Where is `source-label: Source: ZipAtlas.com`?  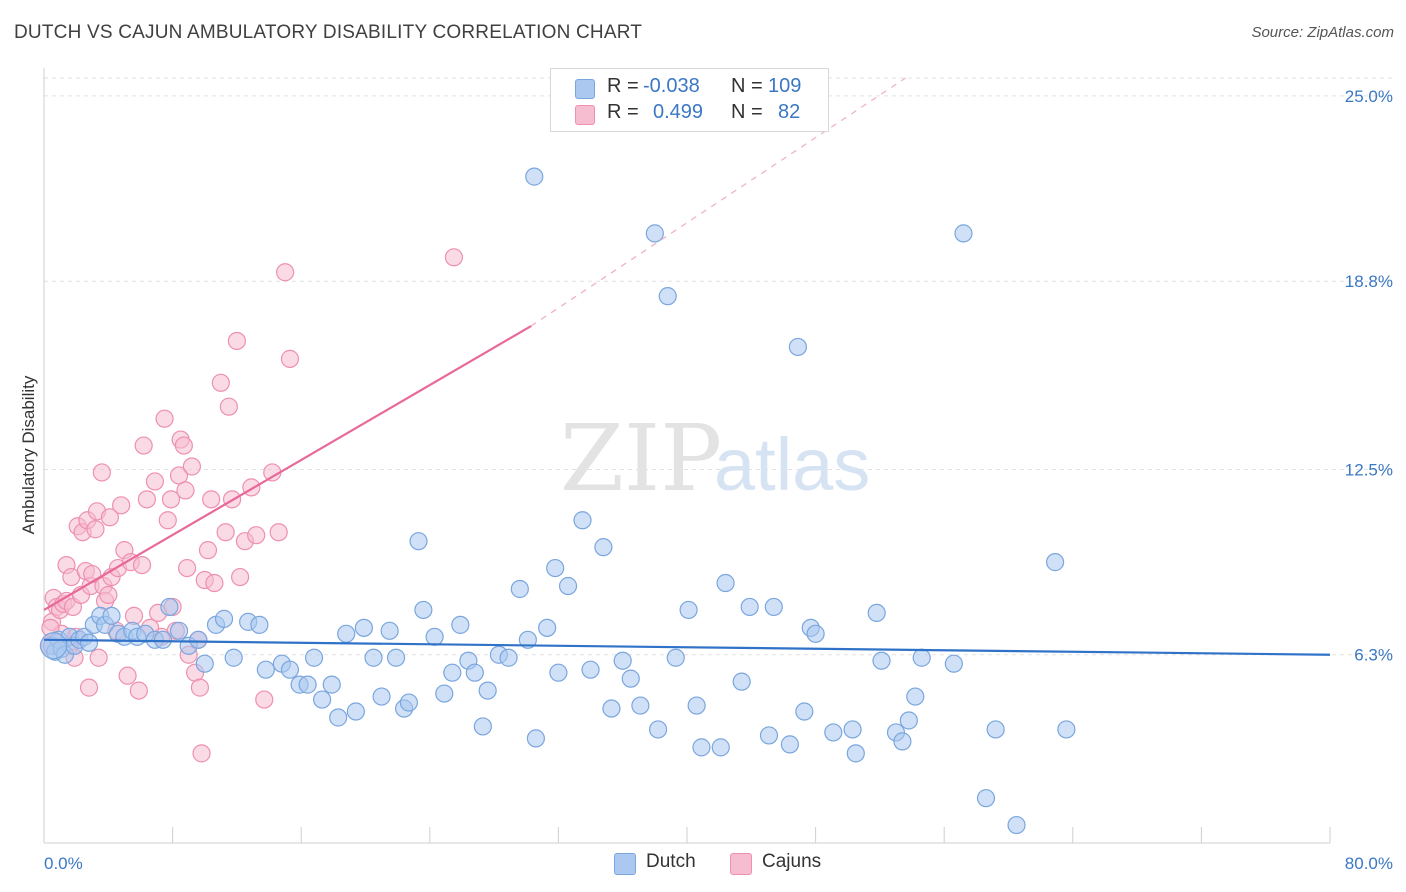
source-label: Source: ZipAtlas.com is located at coordinates (1322, 32).